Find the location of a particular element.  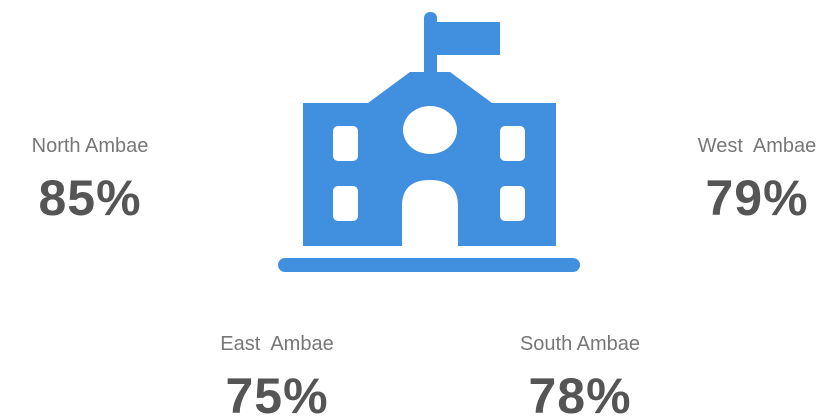

region: North Ambae 85% is located at coordinates (95, 180).